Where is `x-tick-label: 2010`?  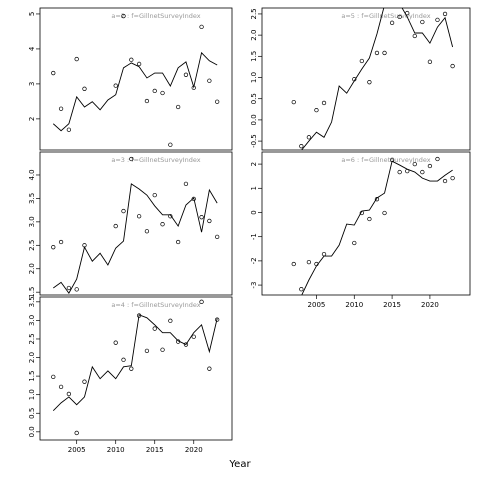 x-tick-label: 2010 is located at coordinates (354, 305).